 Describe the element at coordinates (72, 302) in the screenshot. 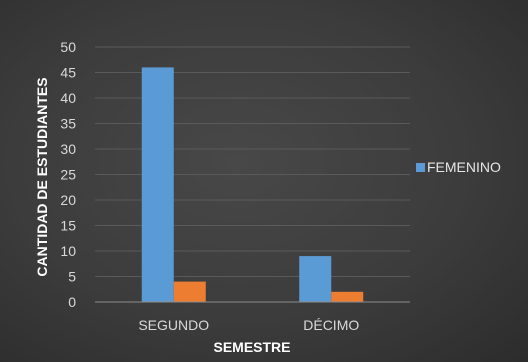

I see `y-tick-label: 0` at that location.